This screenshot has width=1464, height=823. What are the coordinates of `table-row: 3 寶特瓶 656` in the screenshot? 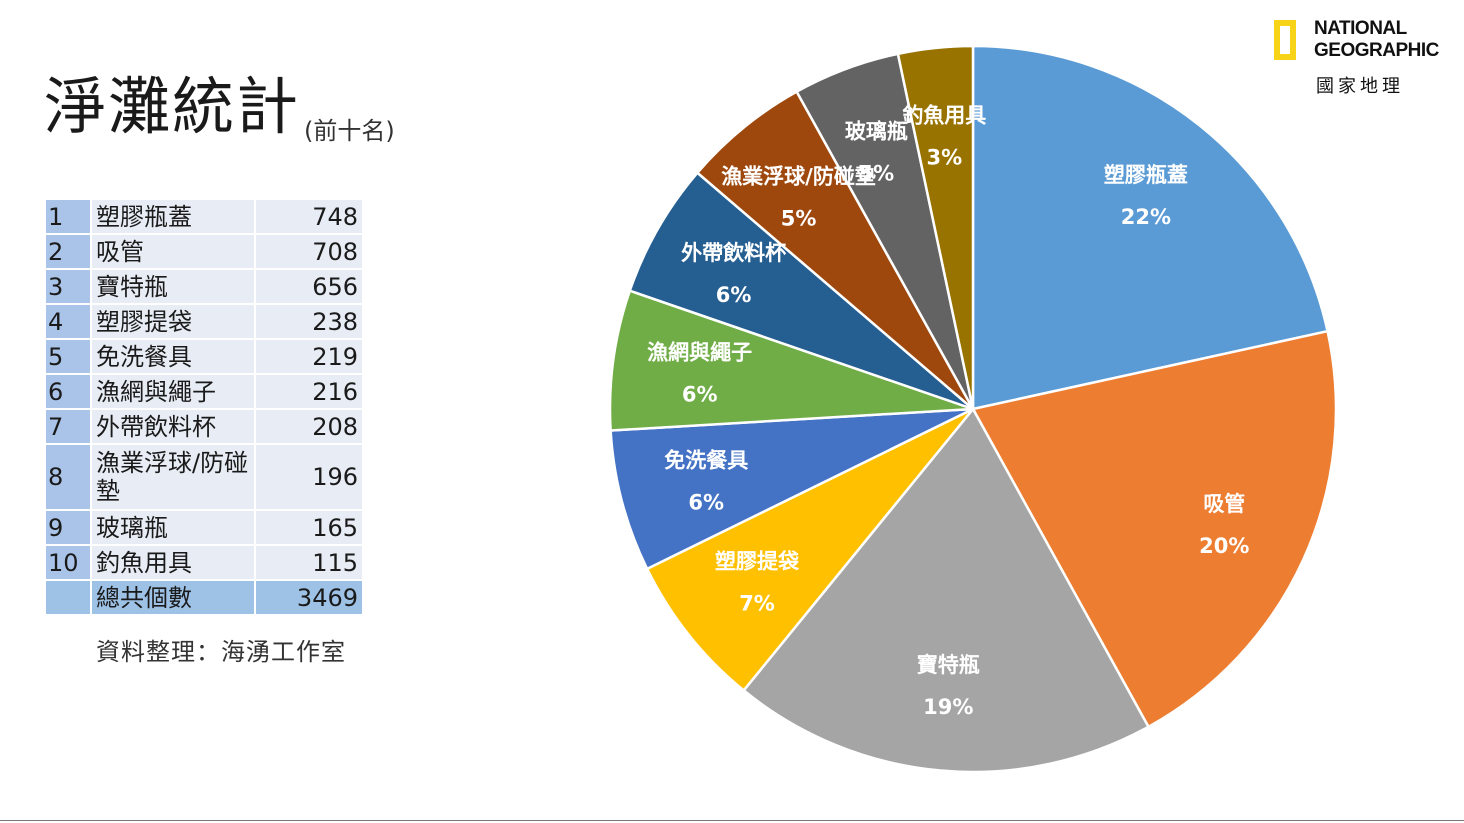 It's located at (204, 286).